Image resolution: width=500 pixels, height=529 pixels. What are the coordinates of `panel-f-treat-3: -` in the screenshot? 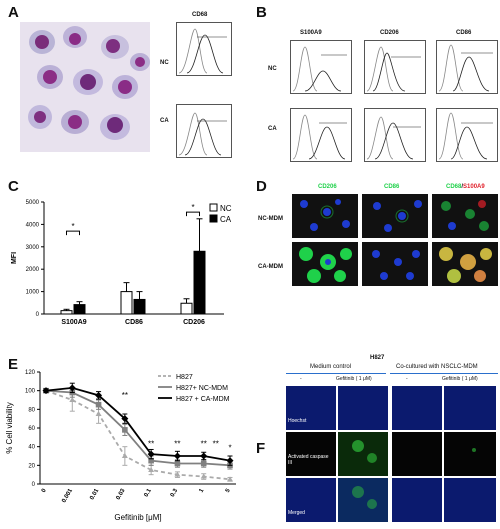 It's located at (407, 379).